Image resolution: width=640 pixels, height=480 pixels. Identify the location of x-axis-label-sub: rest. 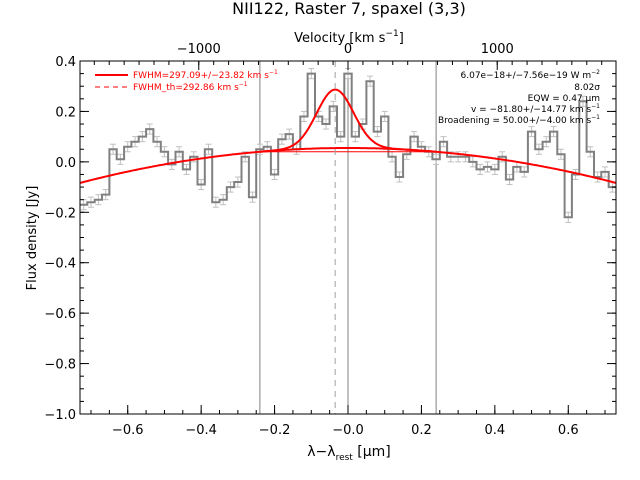
(345, 458).